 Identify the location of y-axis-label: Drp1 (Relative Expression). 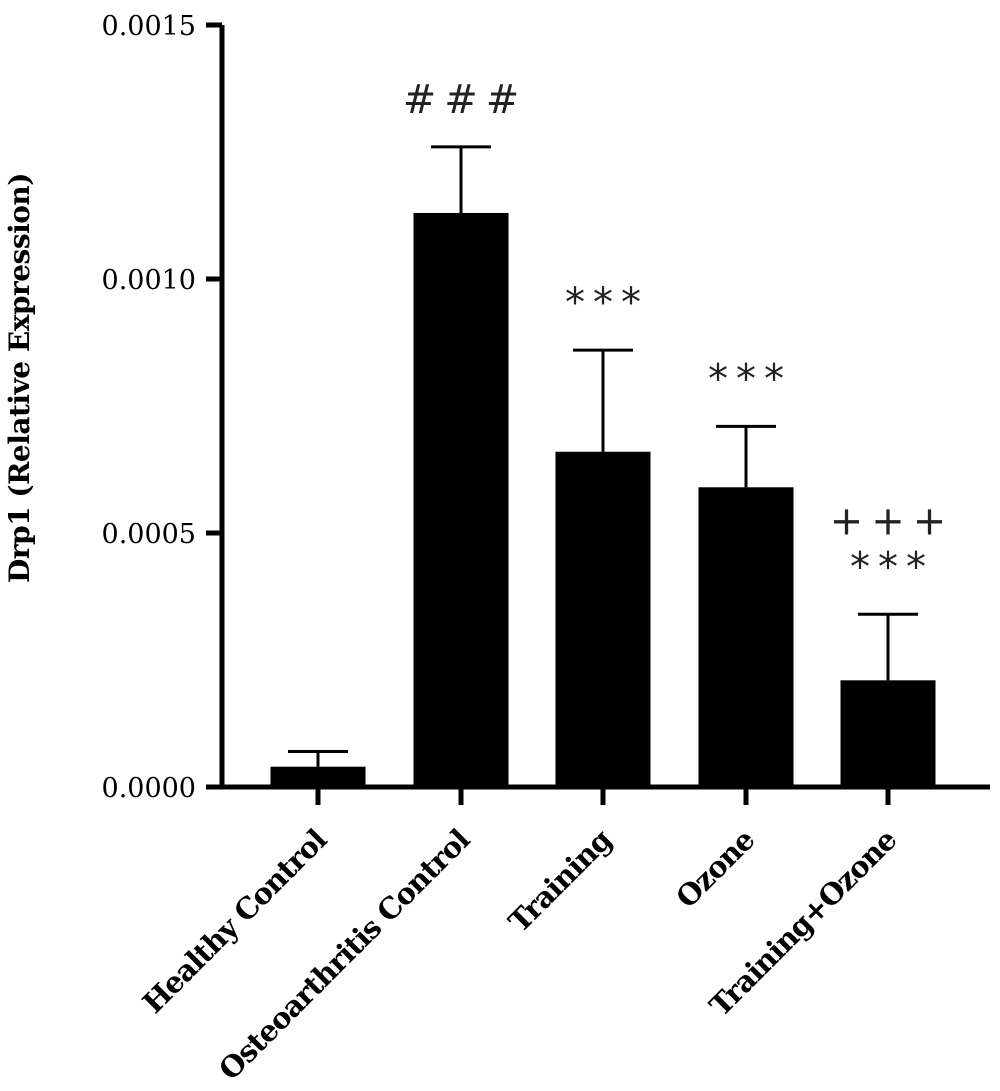
(19, 378).